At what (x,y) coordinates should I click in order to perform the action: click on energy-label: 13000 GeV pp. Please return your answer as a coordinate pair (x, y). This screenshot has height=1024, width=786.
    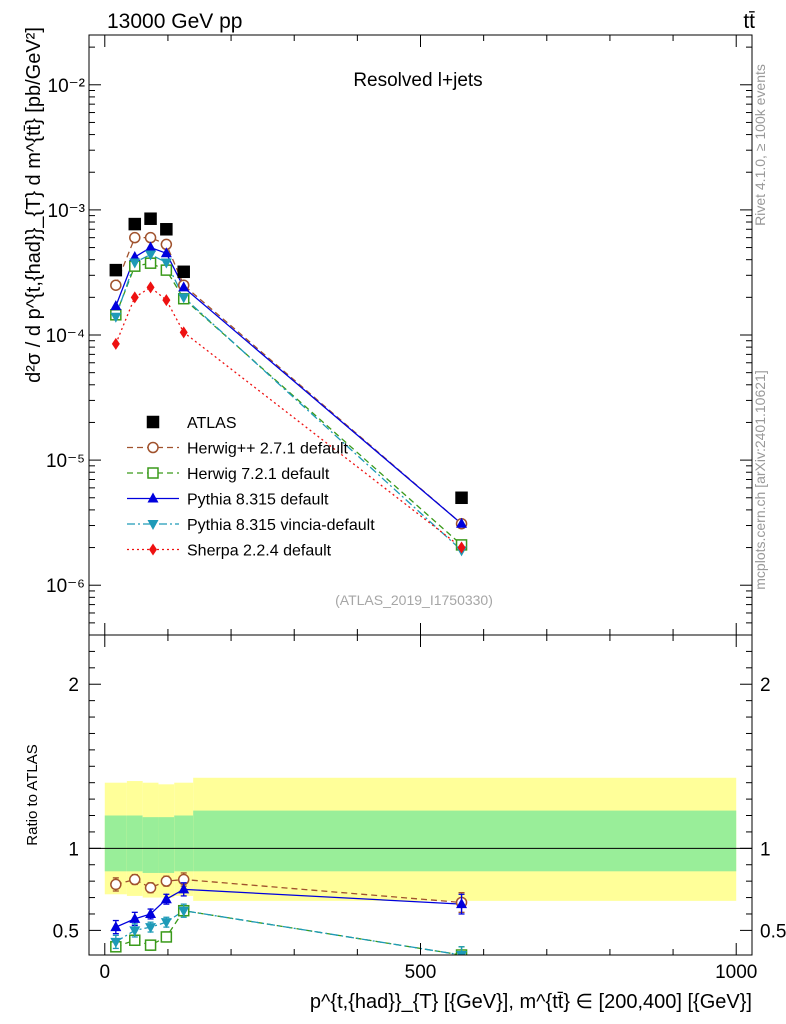
    Looking at the image, I should click on (174, 21).